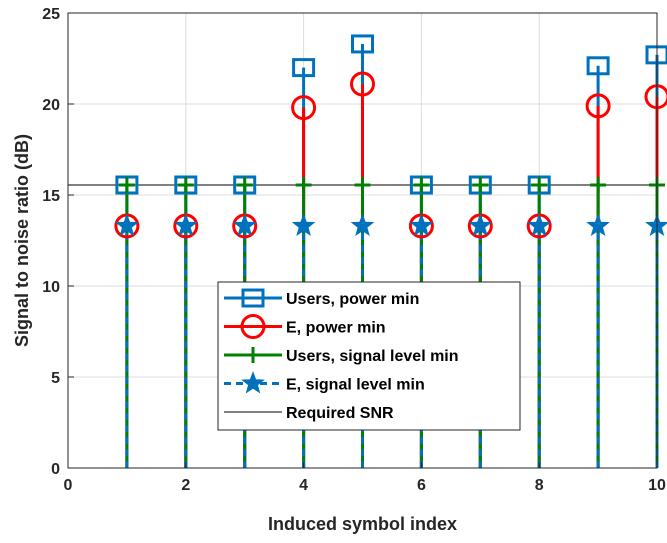 This screenshot has height=543, width=667. What do you see at coordinates (253, 298) in the screenshot?
I see `legend-marker-square` at bounding box center [253, 298].